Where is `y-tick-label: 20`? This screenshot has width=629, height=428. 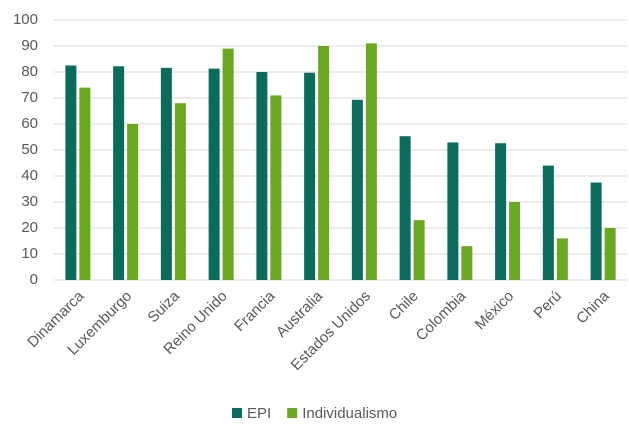
y-tick-label: 20 is located at coordinates (29, 227).